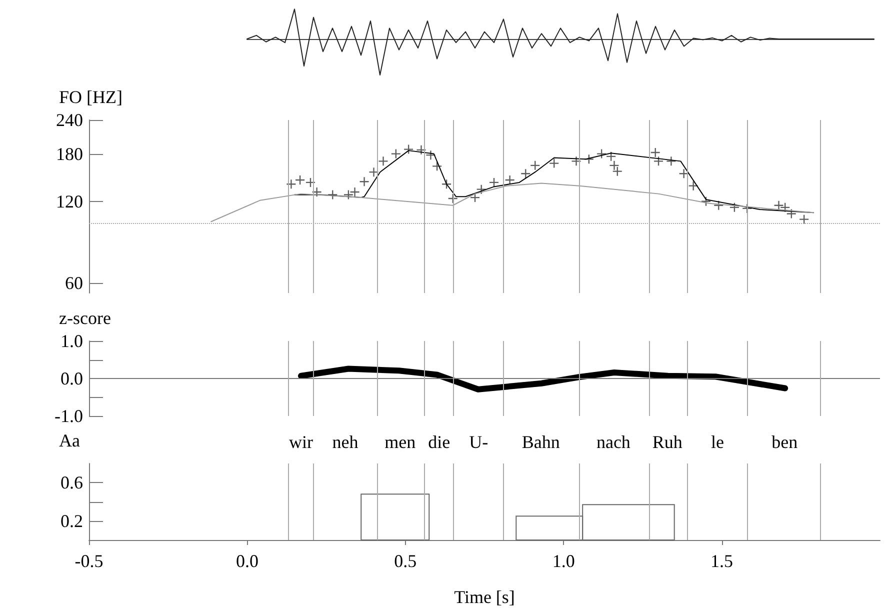 The height and width of the screenshot is (613, 885). I want to click on text: nach, so click(613, 442).